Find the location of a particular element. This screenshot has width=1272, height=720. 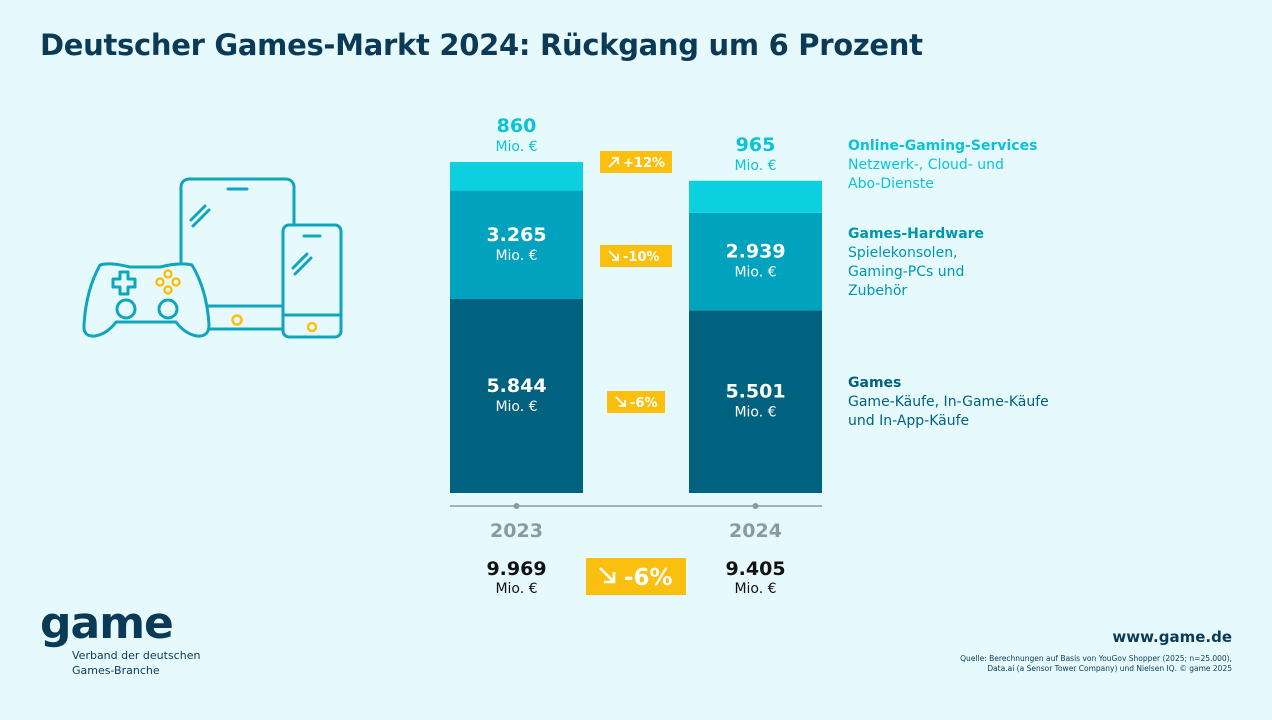

tick-label: 2024 is located at coordinates (755, 531).